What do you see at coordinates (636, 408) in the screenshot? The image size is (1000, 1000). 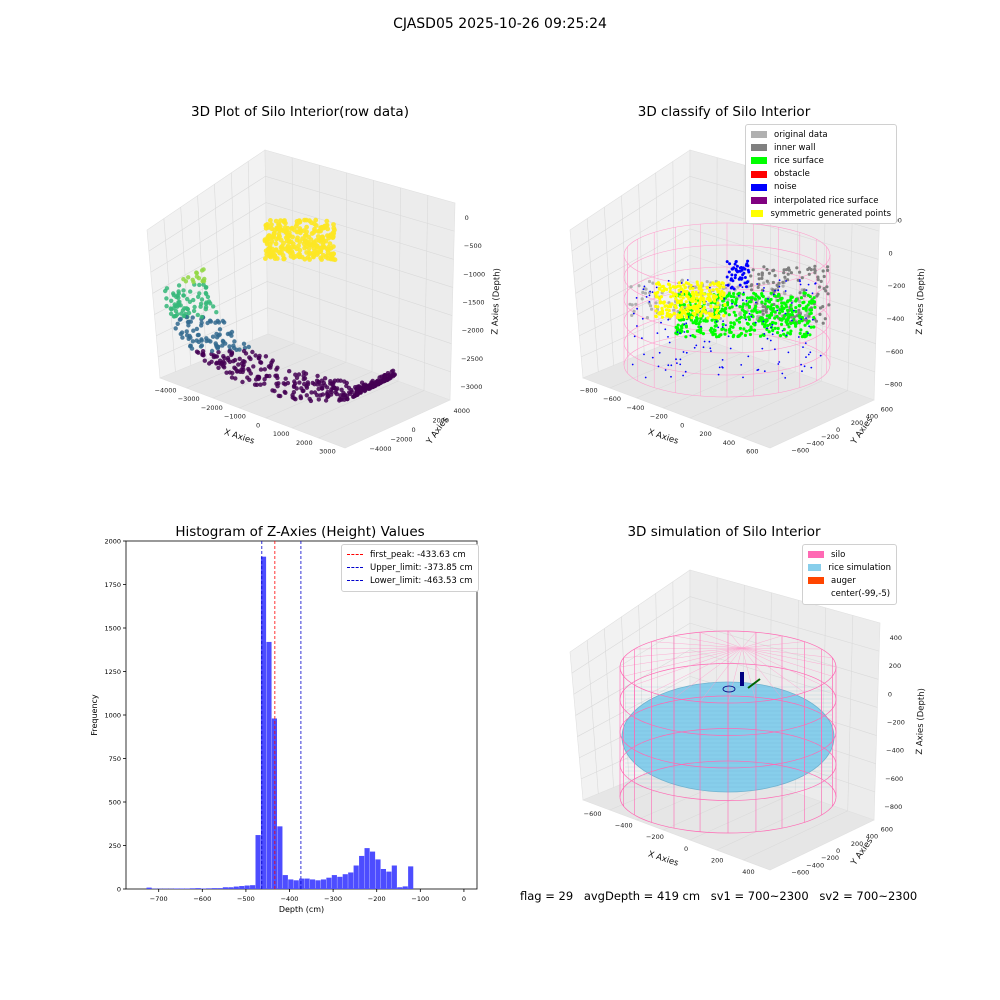 I see `x-tick-label: −400` at bounding box center [636, 408].